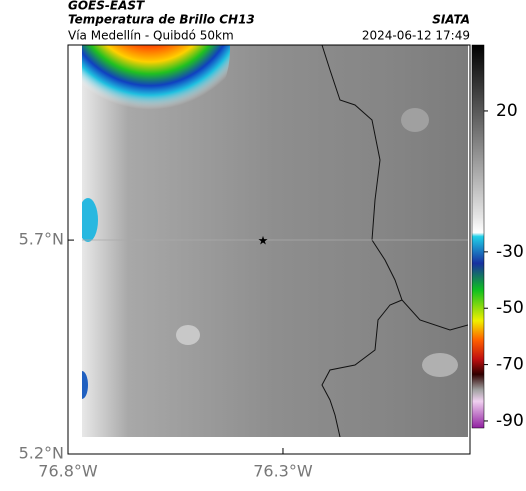 This screenshot has height=491, width=526. I want to click on title: Temperatura de Brillo CH13, so click(161, 20).